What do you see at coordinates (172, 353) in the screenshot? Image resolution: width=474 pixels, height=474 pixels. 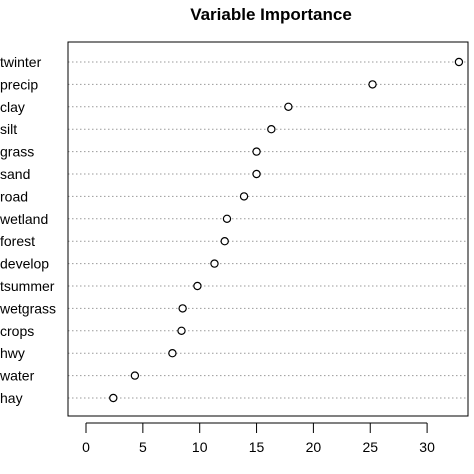 I see `point-hwy` at bounding box center [172, 353].